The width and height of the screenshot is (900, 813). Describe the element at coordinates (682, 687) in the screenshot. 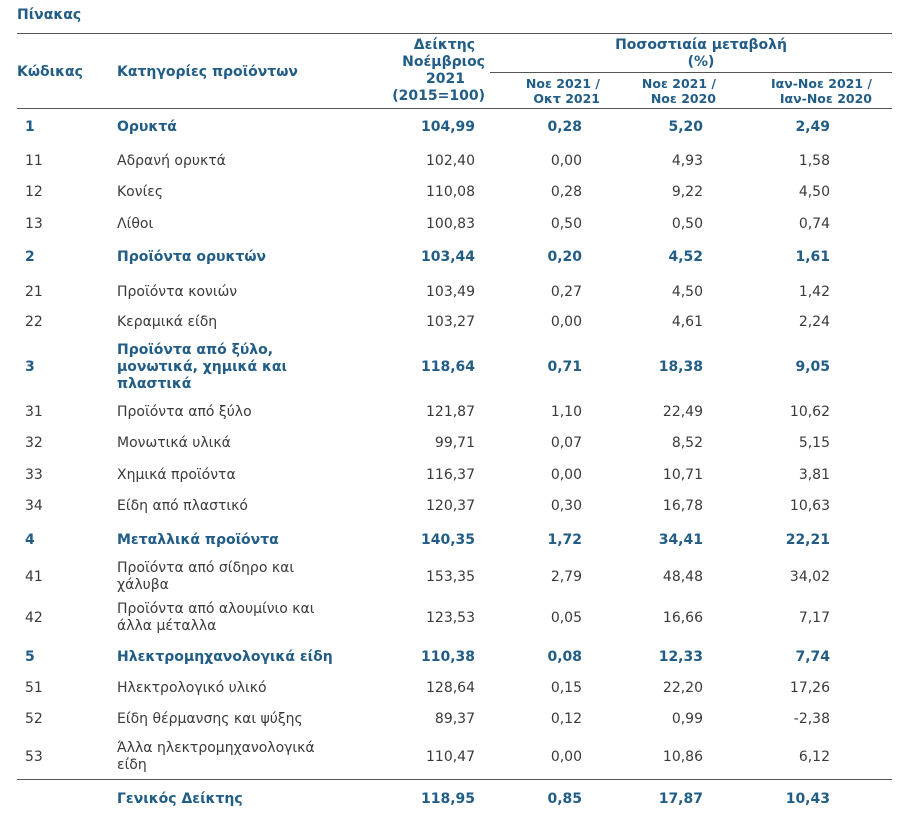

I see `row-change-2: 22,20` at that location.